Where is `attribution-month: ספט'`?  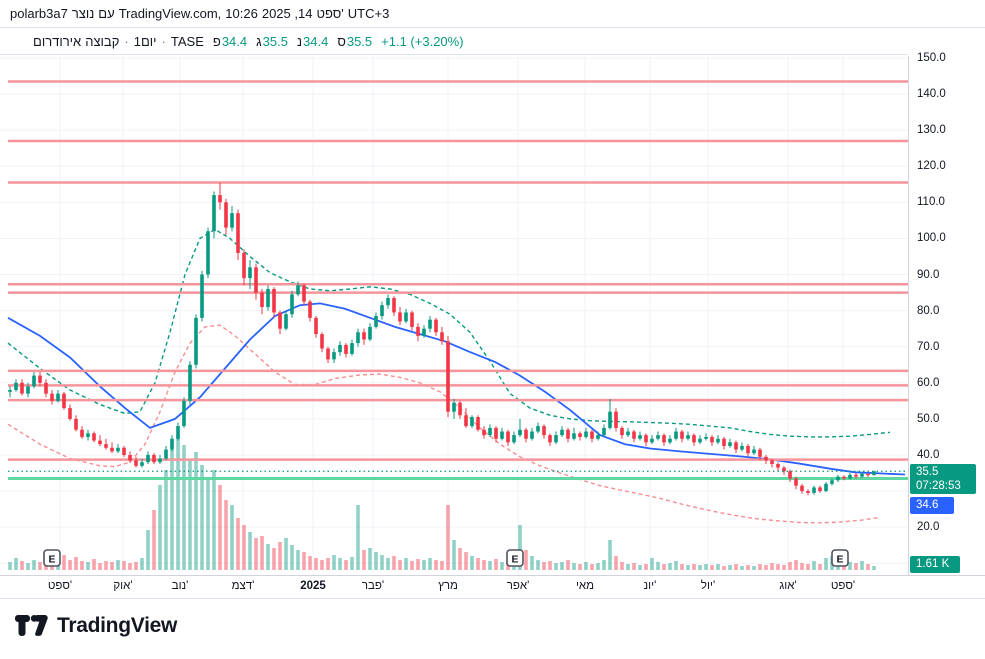 attribution-month: ספט' is located at coordinates (330, 13).